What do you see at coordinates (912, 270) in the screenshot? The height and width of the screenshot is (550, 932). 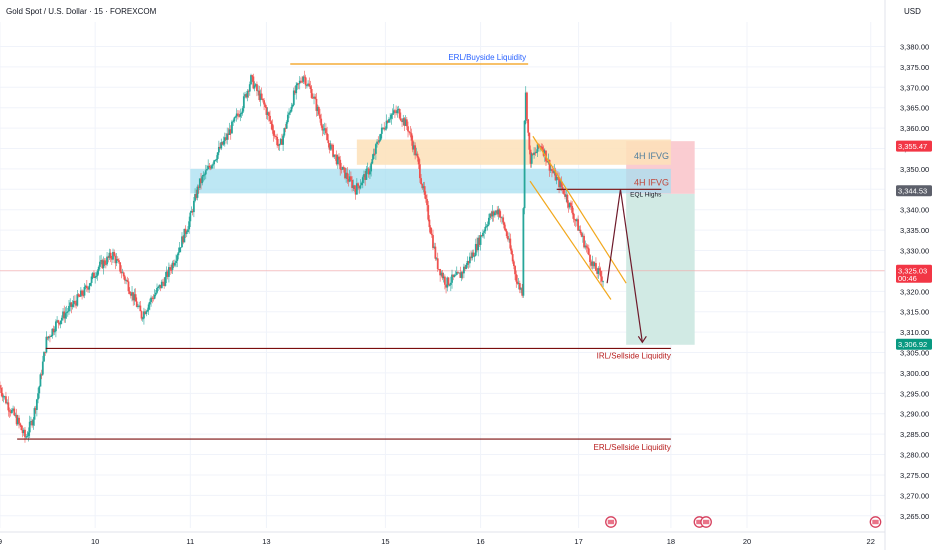 I see `price-badge-text: 3,325.03` at bounding box center [912, 270].